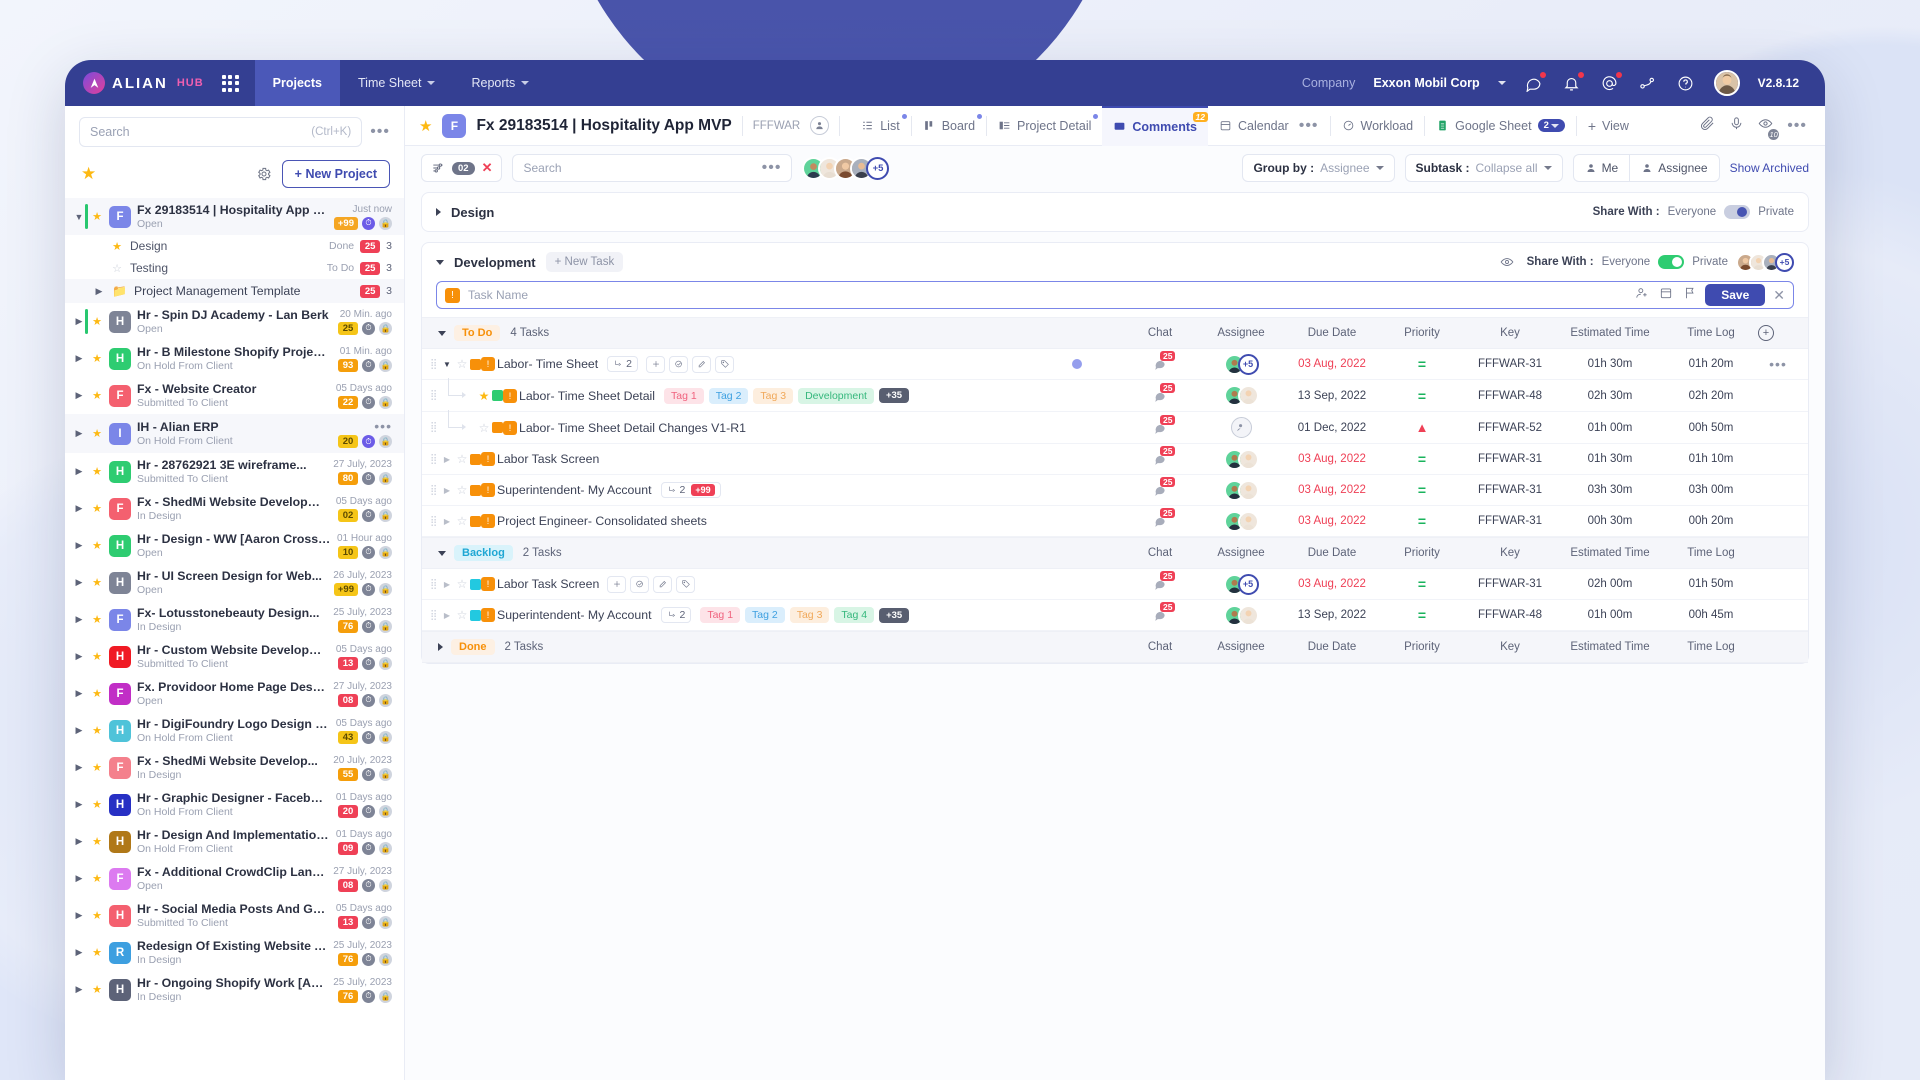  Describe the element at coordinates (234, 246) in the screenshot. I see `sidebar-subitem-design: ★ Design Done 25 3` at that location.